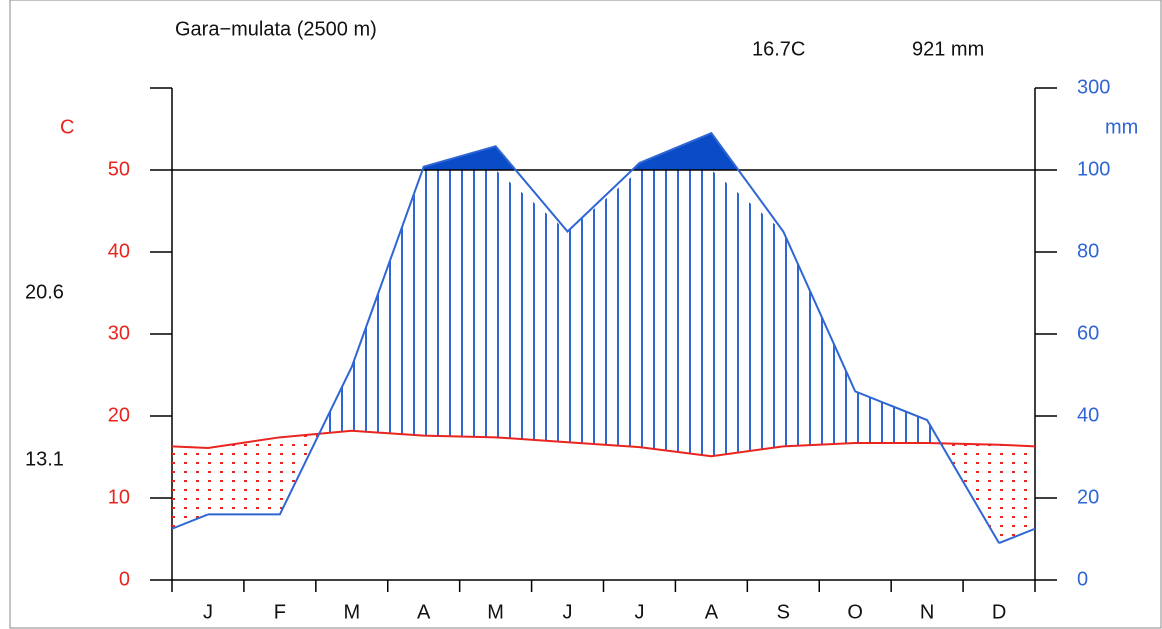 This screenshot has width=1162, height=629. I want to click on y2-axis-label: mm, so click(1121, 127).